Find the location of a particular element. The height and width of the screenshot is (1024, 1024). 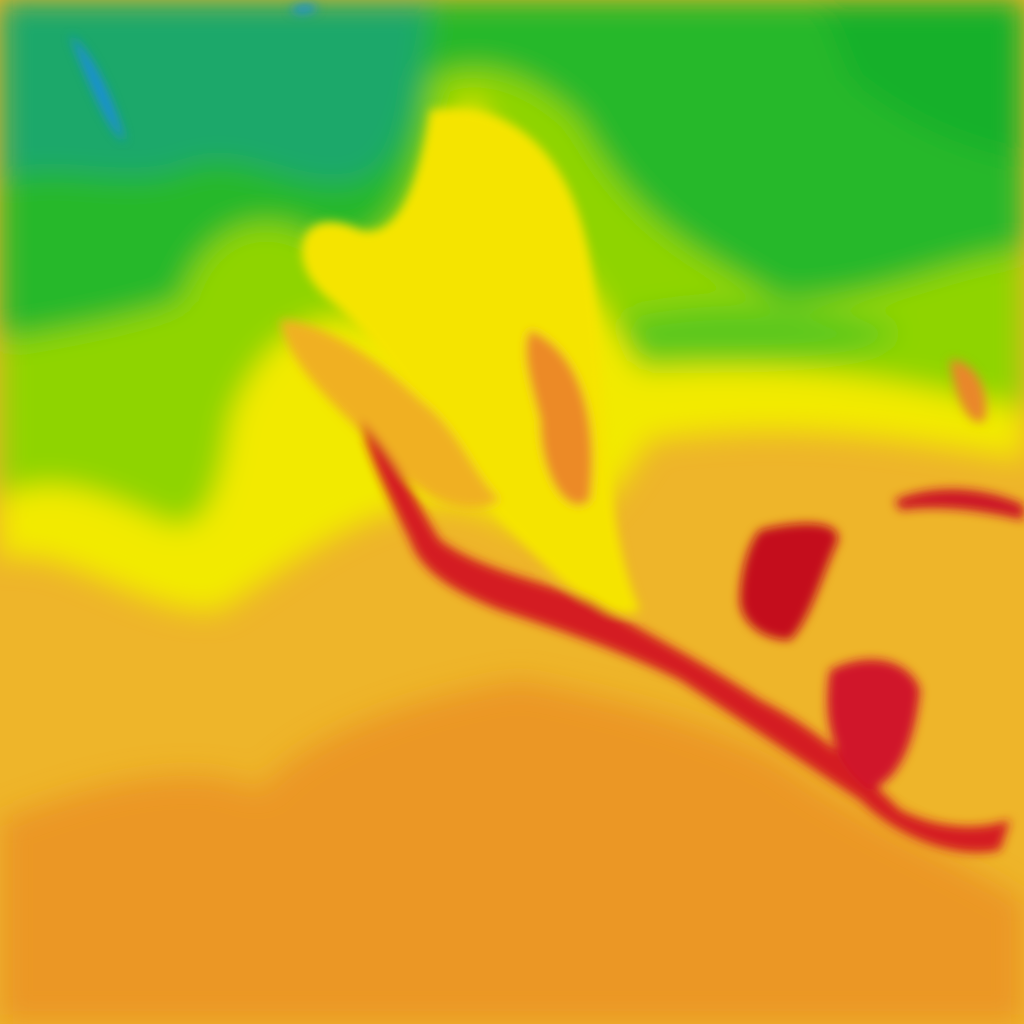

teal-region is located at coordinates (215, 92).